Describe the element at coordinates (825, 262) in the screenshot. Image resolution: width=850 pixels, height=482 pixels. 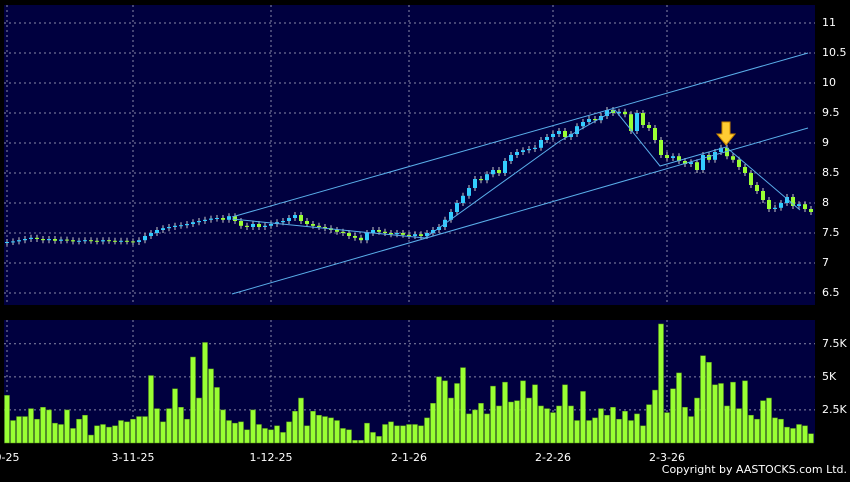
I see `y-tick-label: 7` at that location.